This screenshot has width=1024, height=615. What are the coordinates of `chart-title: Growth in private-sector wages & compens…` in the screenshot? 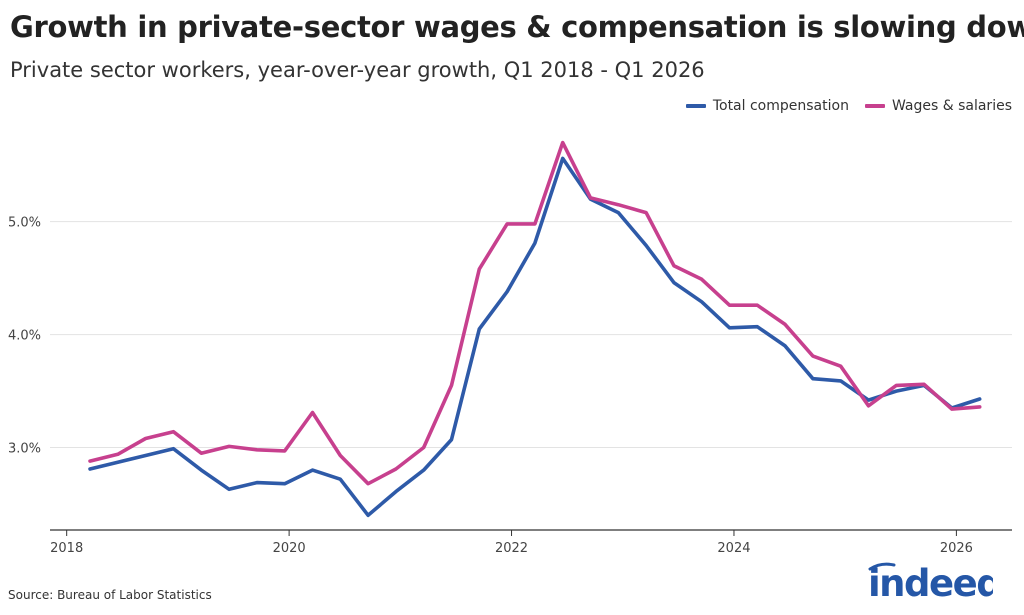 It's located at (517, 27).